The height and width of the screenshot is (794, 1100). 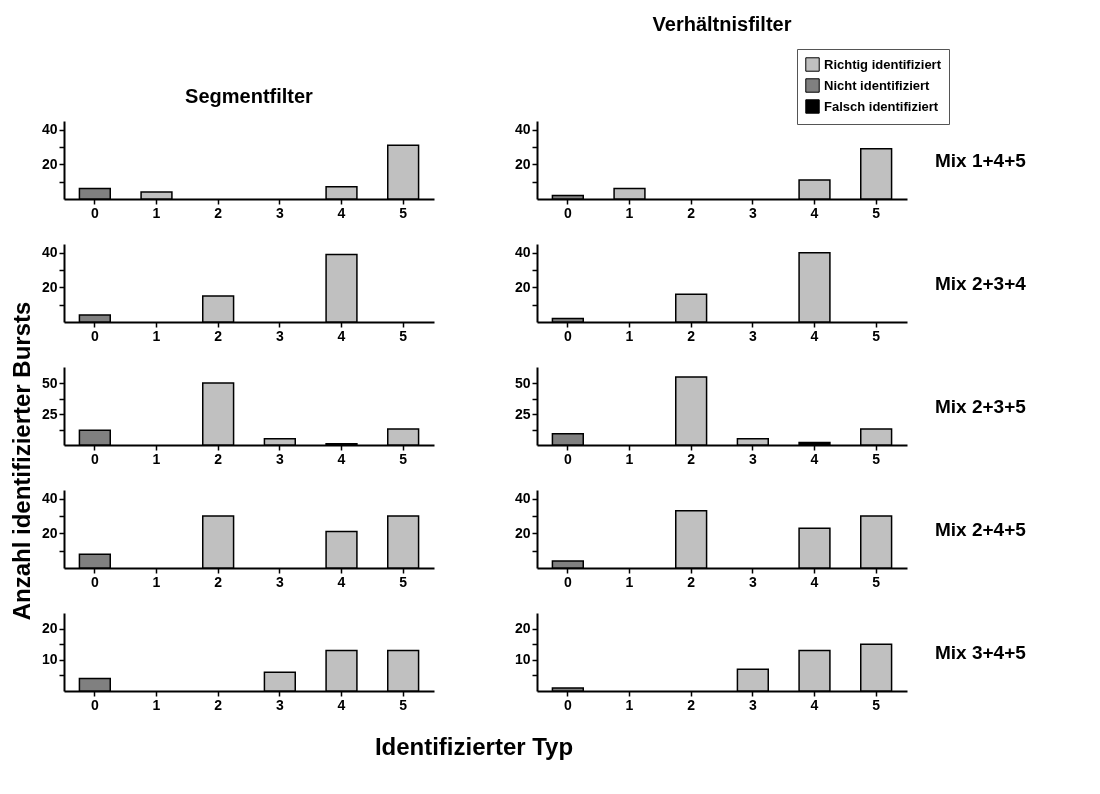 What do you see at coordinates (981, 283) in the screenshot?
I see `text: Mix 2+3+4` at bounding box center [981, 283].